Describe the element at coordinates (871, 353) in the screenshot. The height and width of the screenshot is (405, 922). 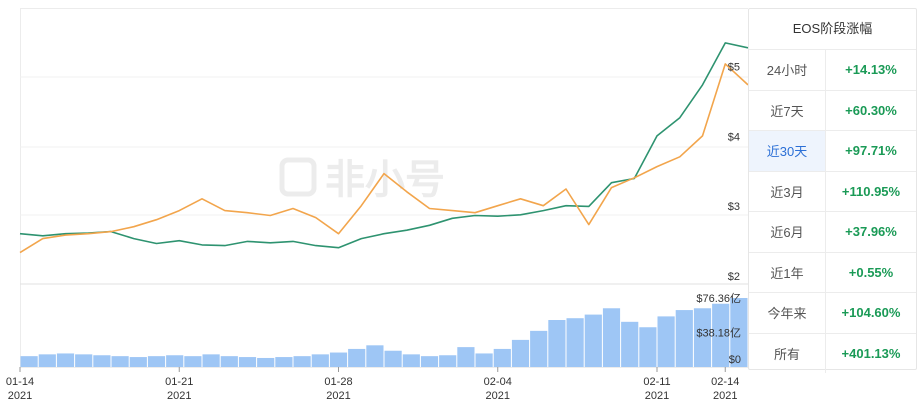
I see `period-change-value: +401.13%` at that location.